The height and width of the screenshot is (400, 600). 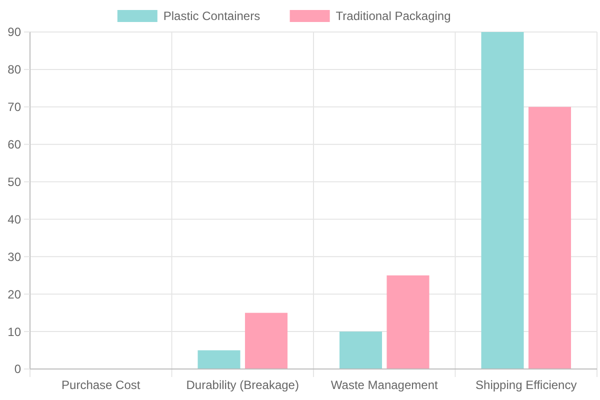 What do you see at coordinates (15, 219) in the screenshot?
I see `y-tick-label: 40` at bounding box center [15, 219].